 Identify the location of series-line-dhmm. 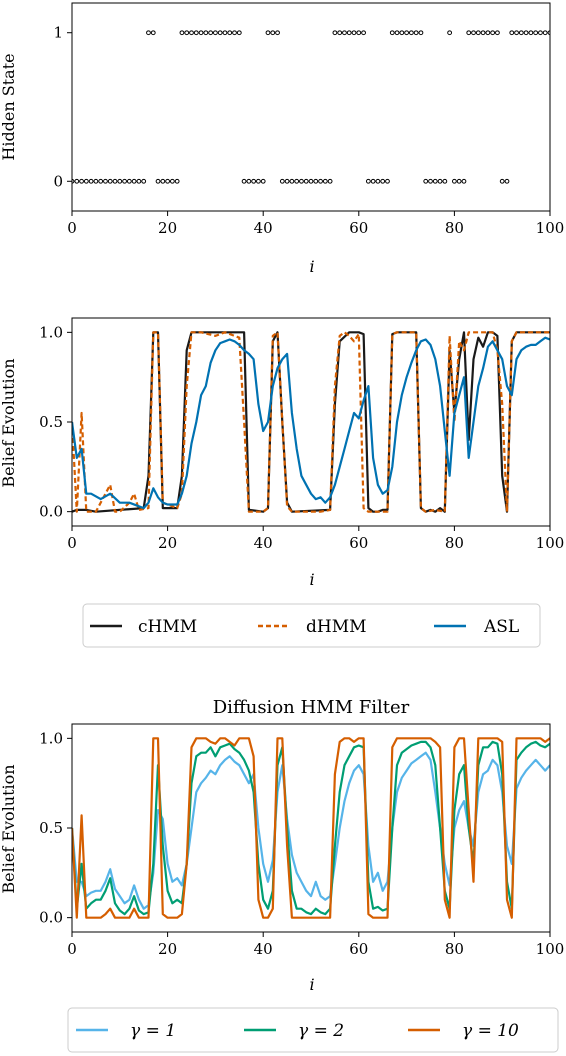
(311, 422).